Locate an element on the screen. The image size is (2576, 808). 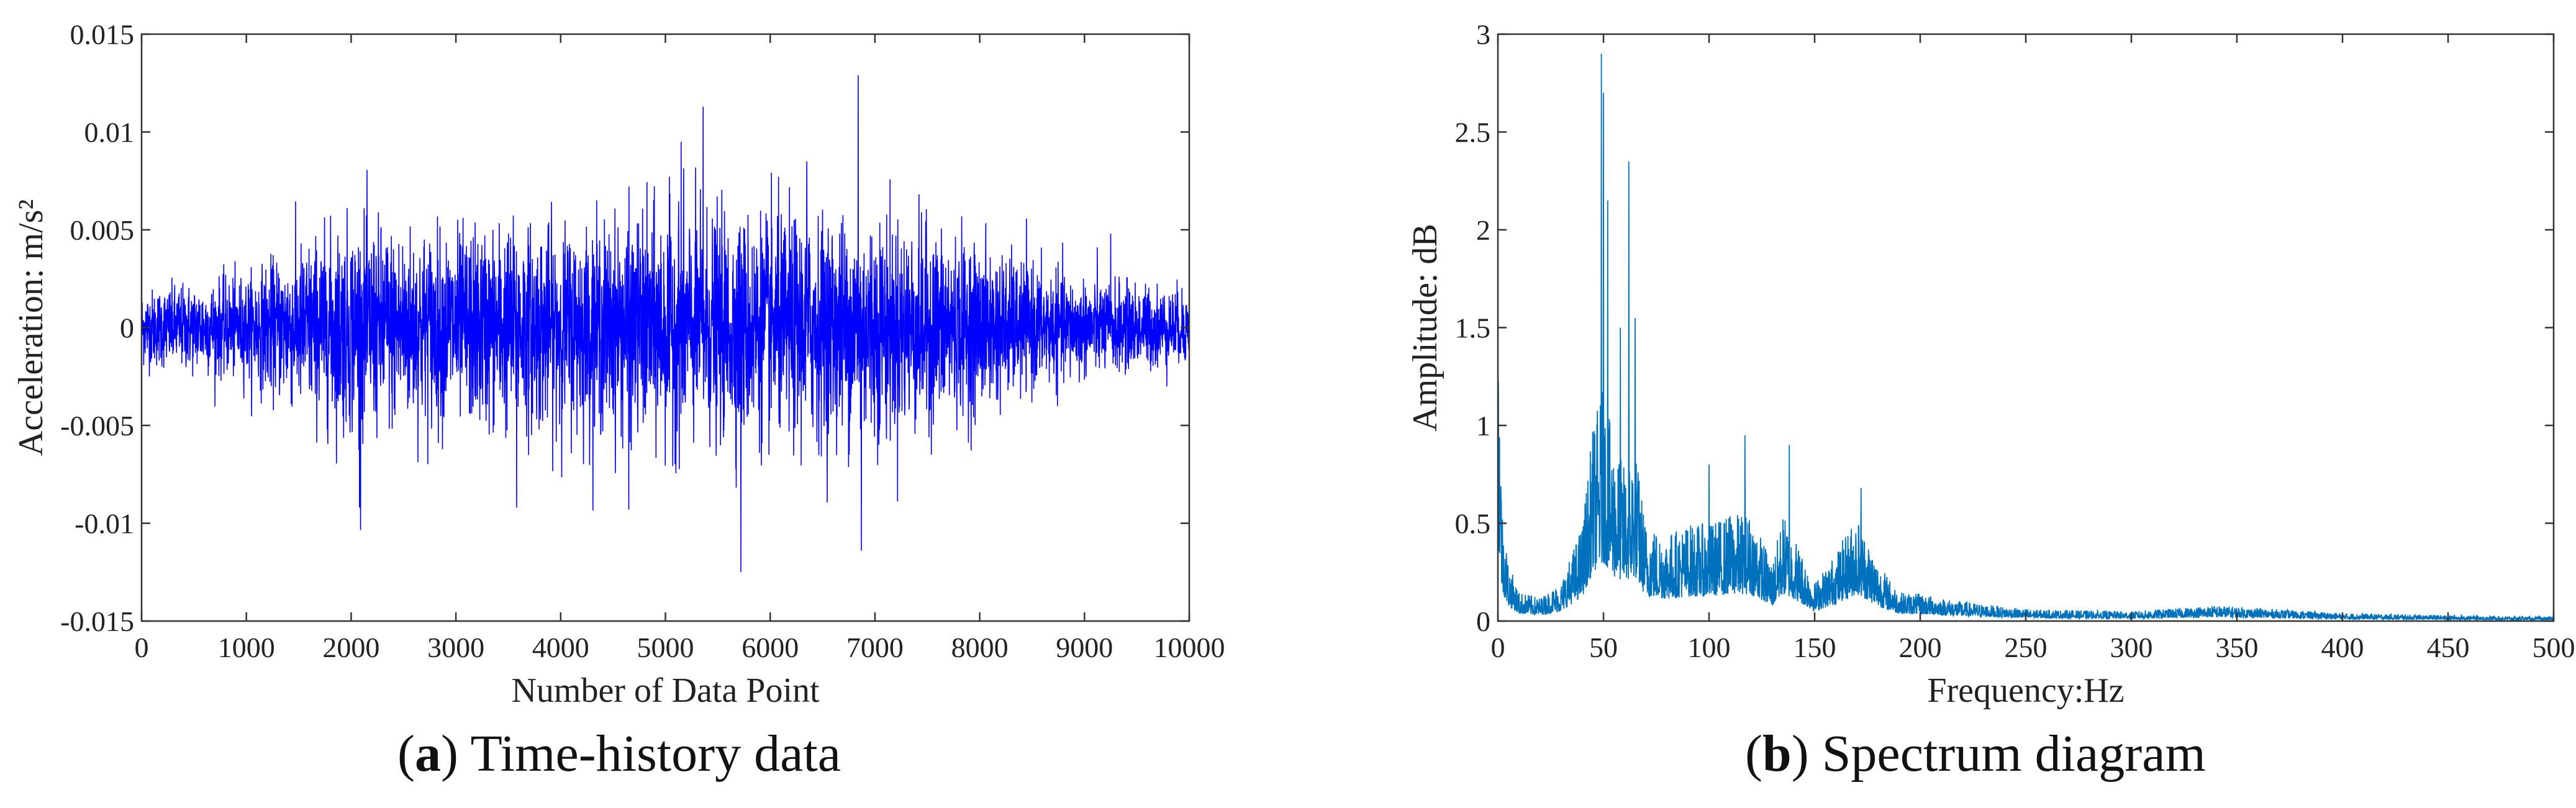
x-axis-label: Number of Data Point is located at coordinates (665, 690).